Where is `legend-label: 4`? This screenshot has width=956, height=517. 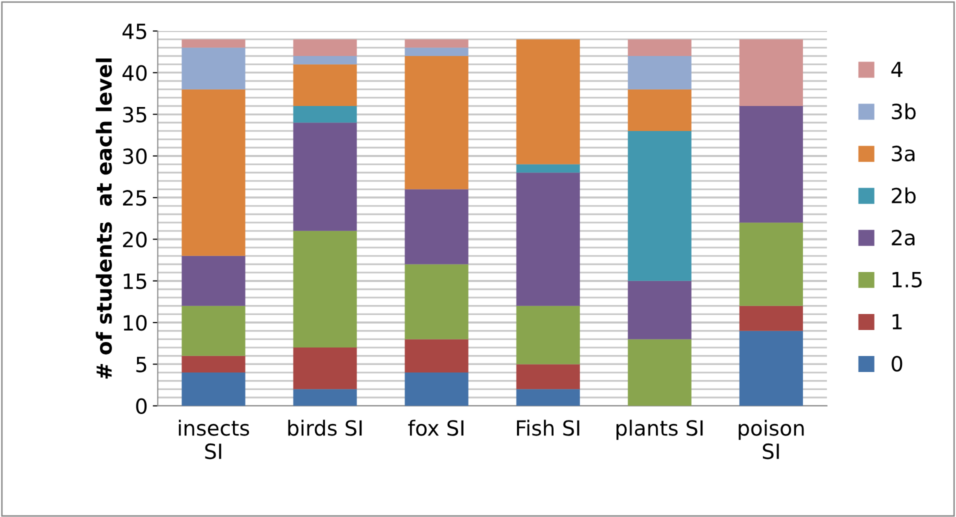 legend-label: 4 is located at coordinates (896, 70).